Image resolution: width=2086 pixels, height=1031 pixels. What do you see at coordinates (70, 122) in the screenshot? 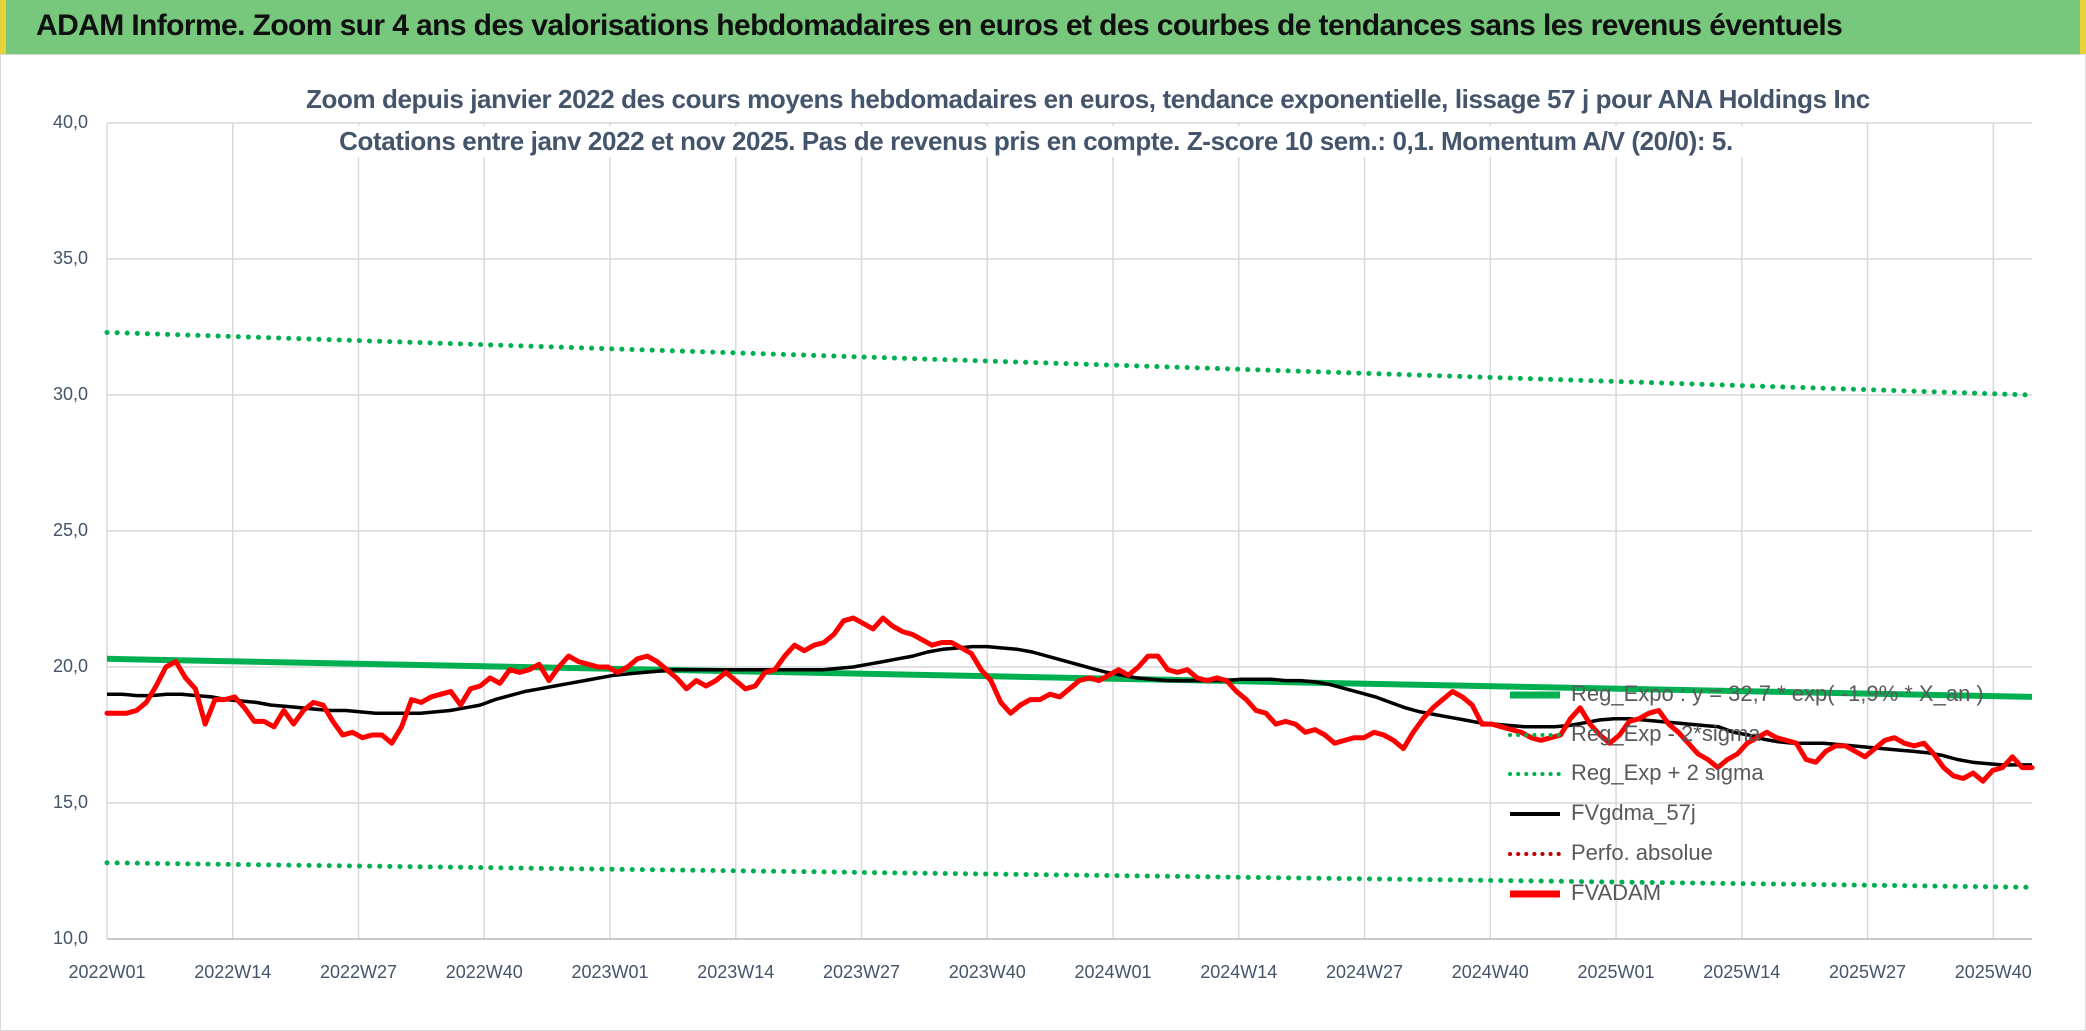
I see `y-tick-label: 40,0` at bounding box center [70, 122].